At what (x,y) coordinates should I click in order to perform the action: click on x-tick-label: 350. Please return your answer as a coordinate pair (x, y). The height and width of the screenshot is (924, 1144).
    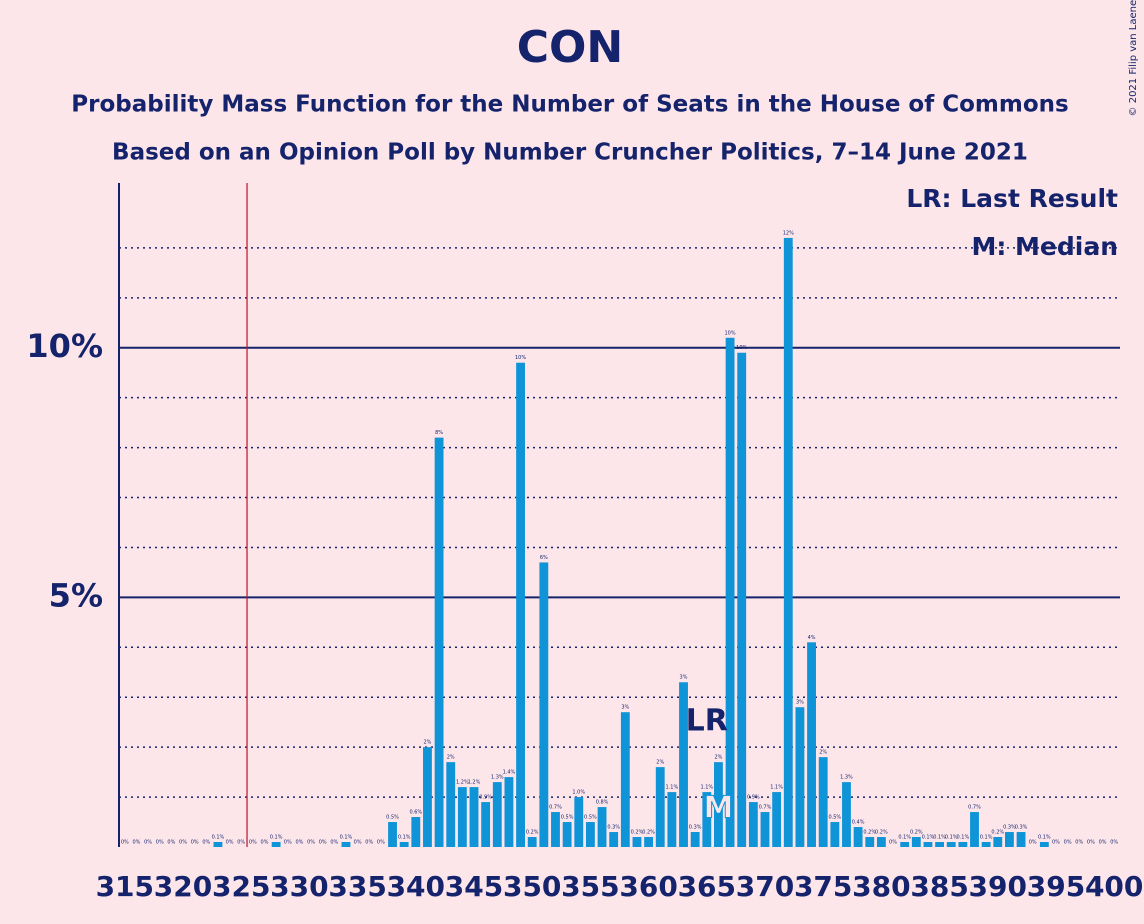
    Looking at the image, I should click on (532, 886).